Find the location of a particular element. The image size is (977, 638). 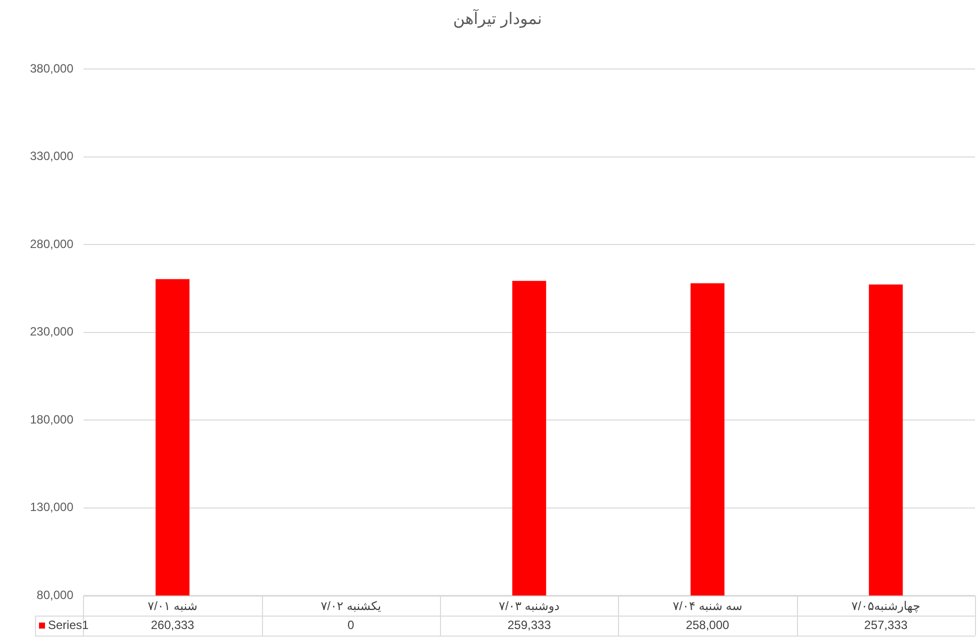

y-tick-label: 330,000 is located at coordinates (52, 156).